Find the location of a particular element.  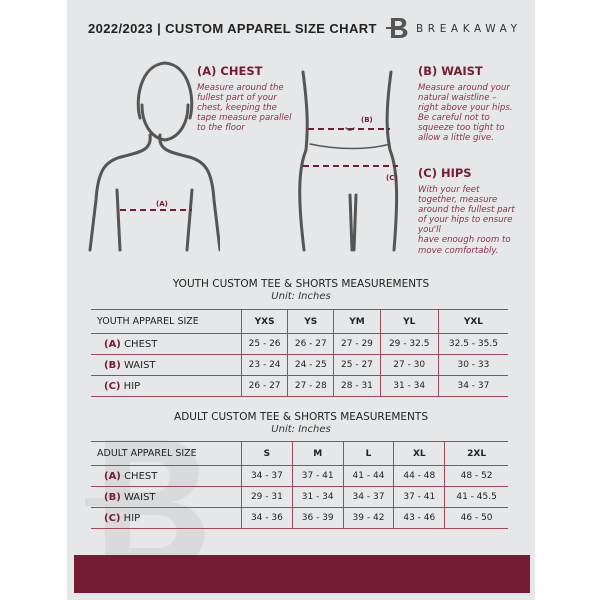

measurement-value: 43 - 46 is located at coordinates (419, 518).